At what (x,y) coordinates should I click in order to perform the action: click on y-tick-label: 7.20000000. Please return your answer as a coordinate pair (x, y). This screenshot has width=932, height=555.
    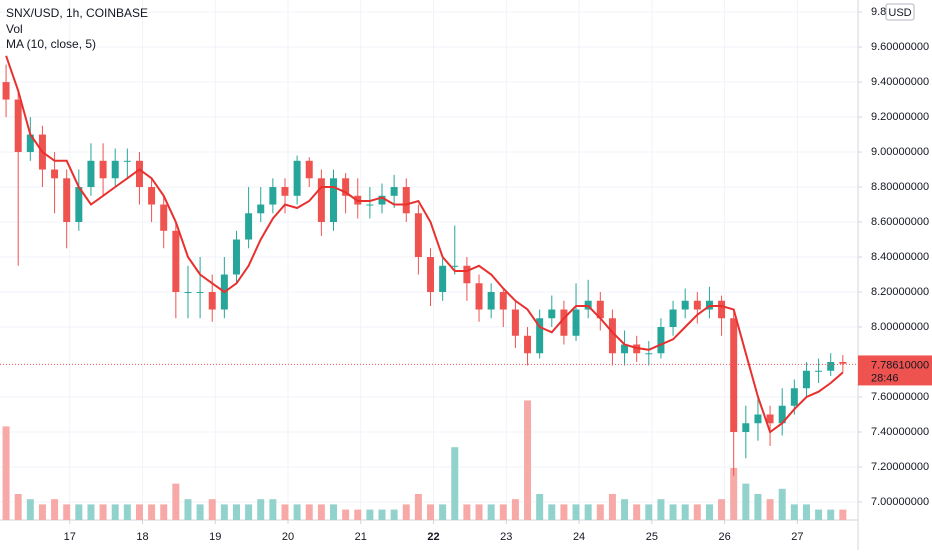
    Looking at the image, I should click on (900, 467).